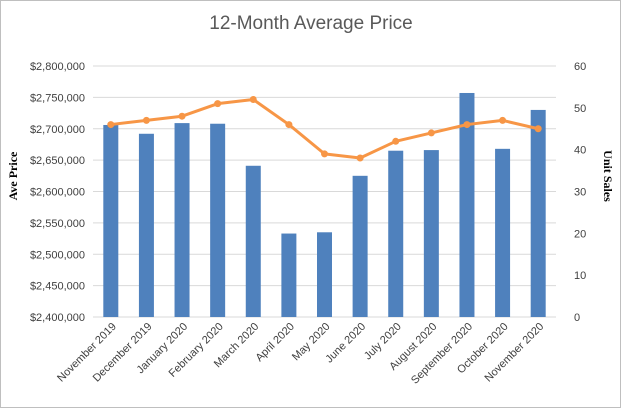 The width and height of the screenshot is (621, 408). Describe the element at coordinates (57, 255) in the screenshot. I see `y-tick-label: $2,500,000` at that location.